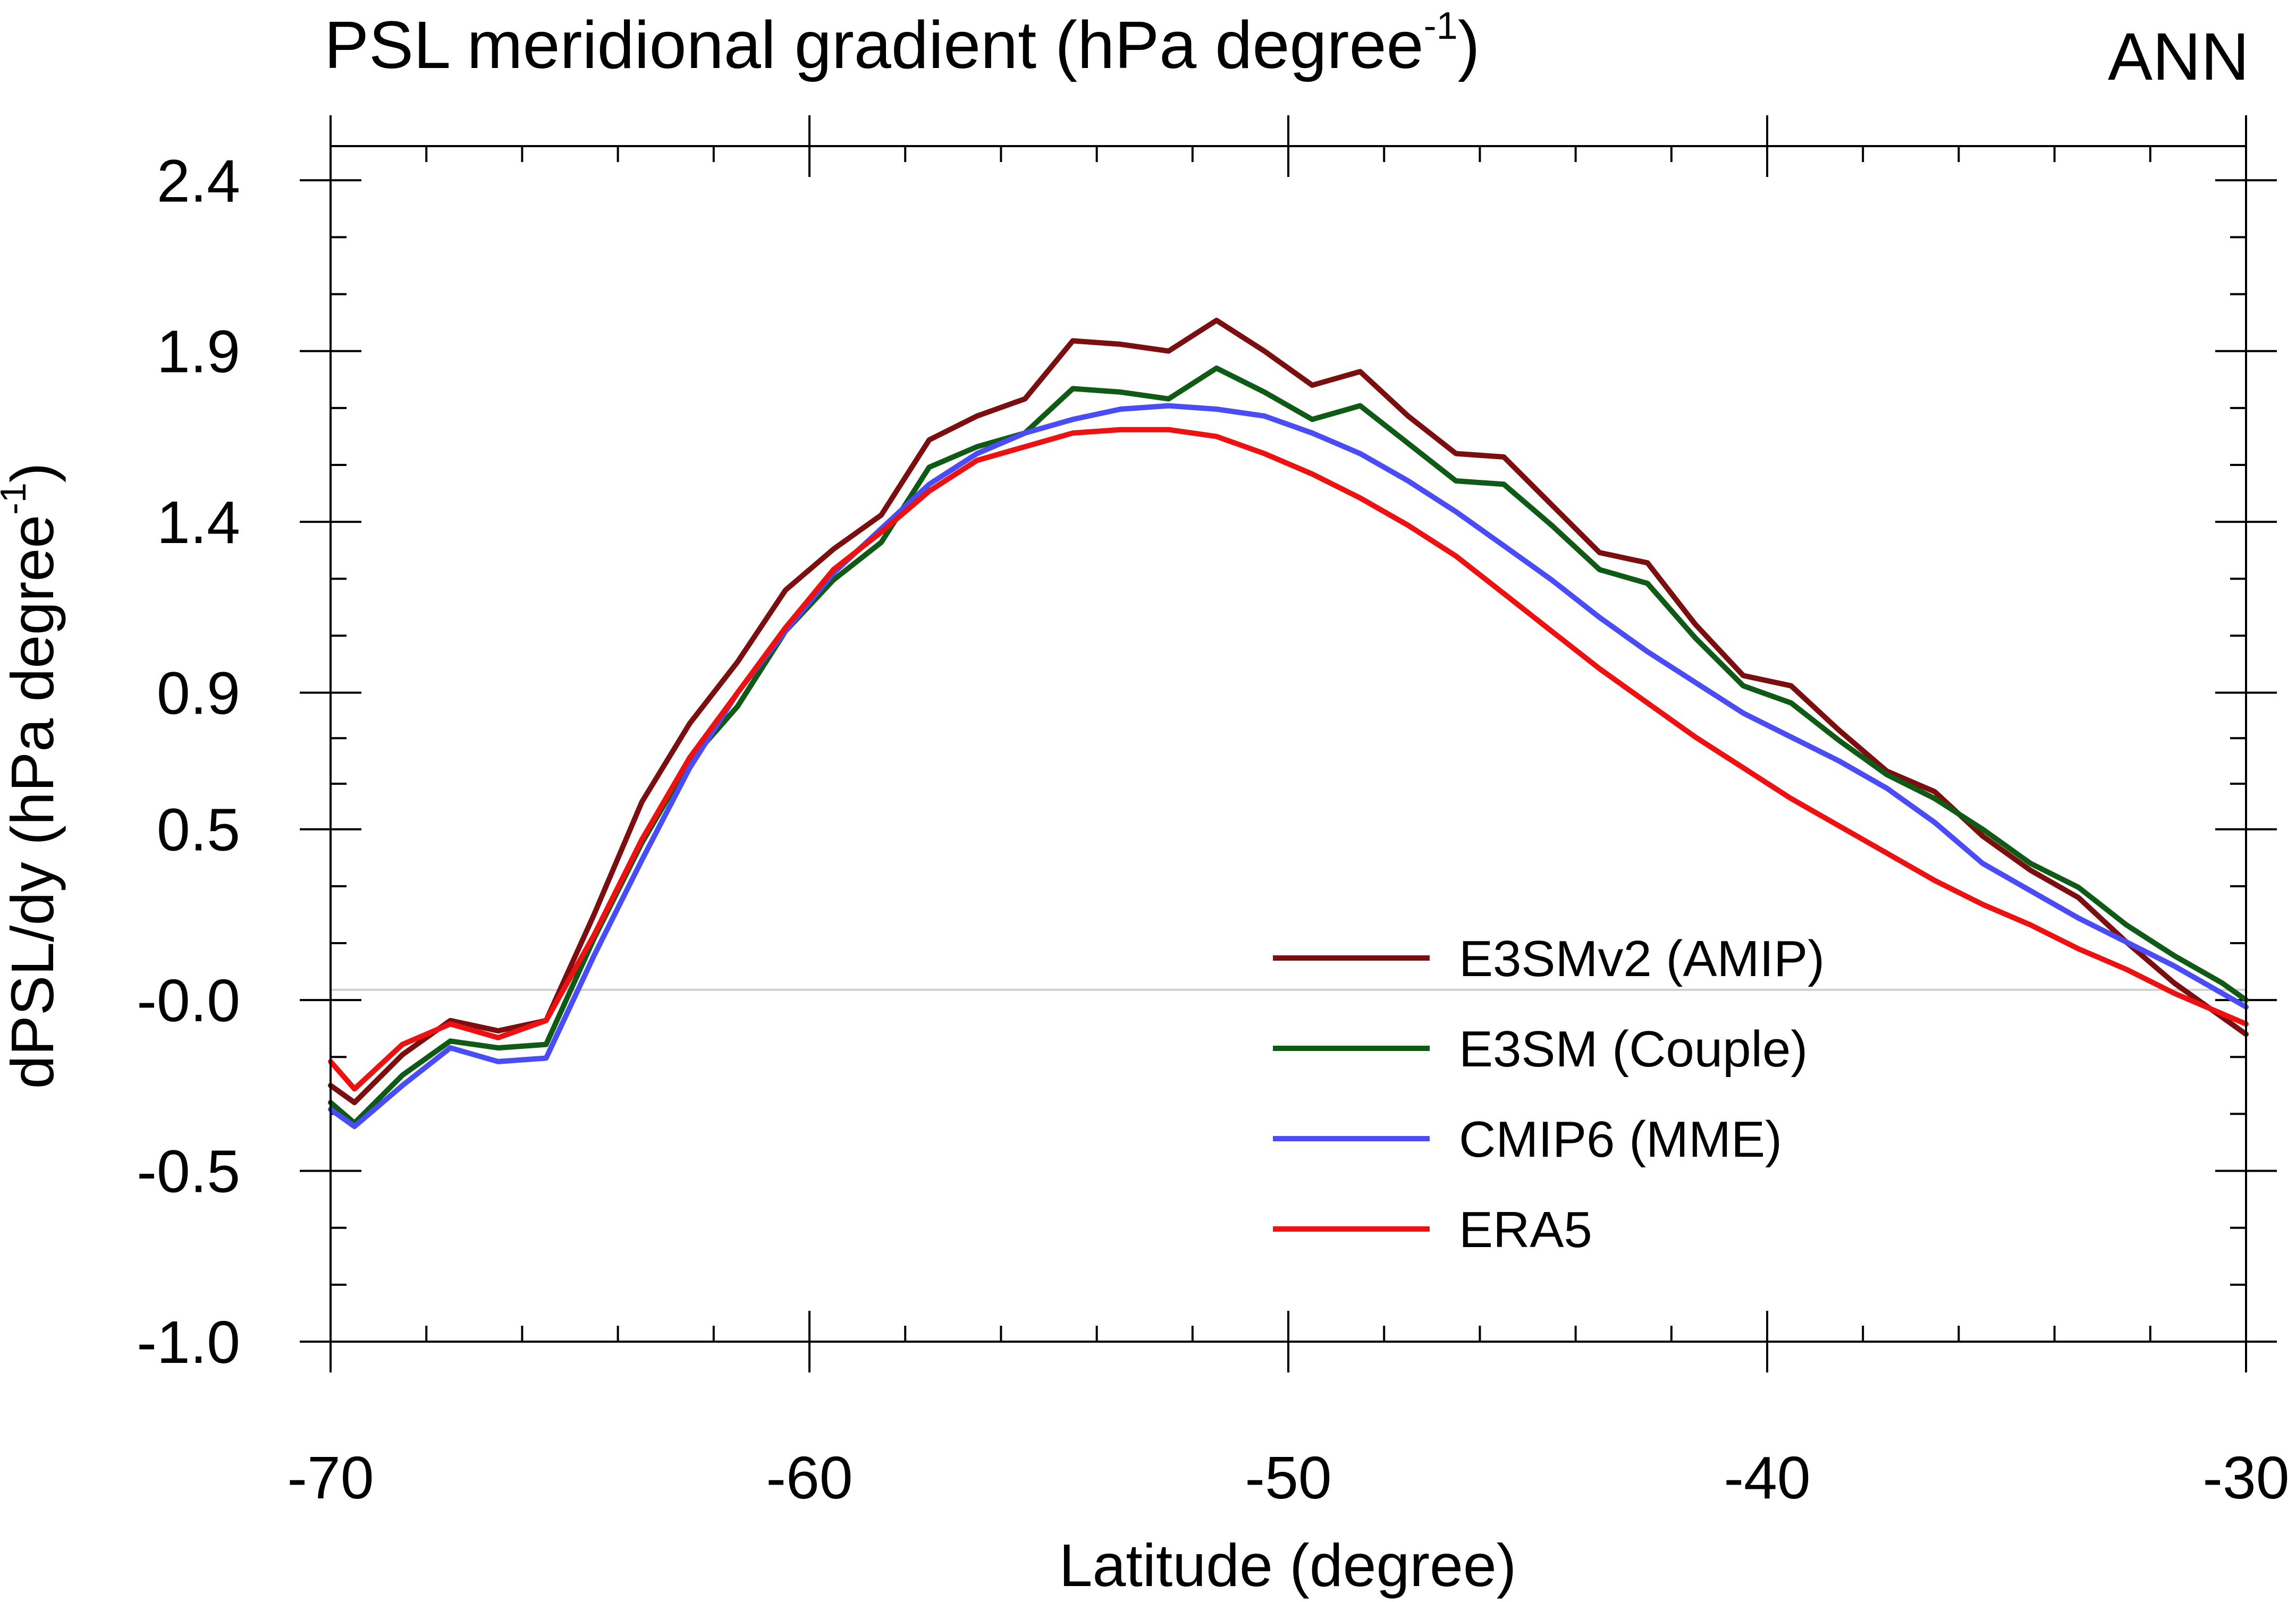 This screenshot has height=1602, width=2296. I want to click on legend-label: CMIP6 (MME), so click(1620, 1140).